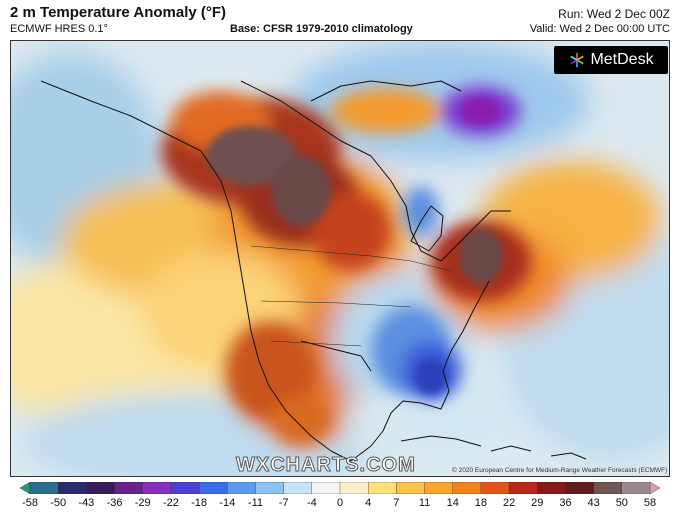 This screenshot has width=680, height=520. Describe the element at coordinates (227, 503) in the screenshot. I see `colorbar-tick-label: -14` at that location.